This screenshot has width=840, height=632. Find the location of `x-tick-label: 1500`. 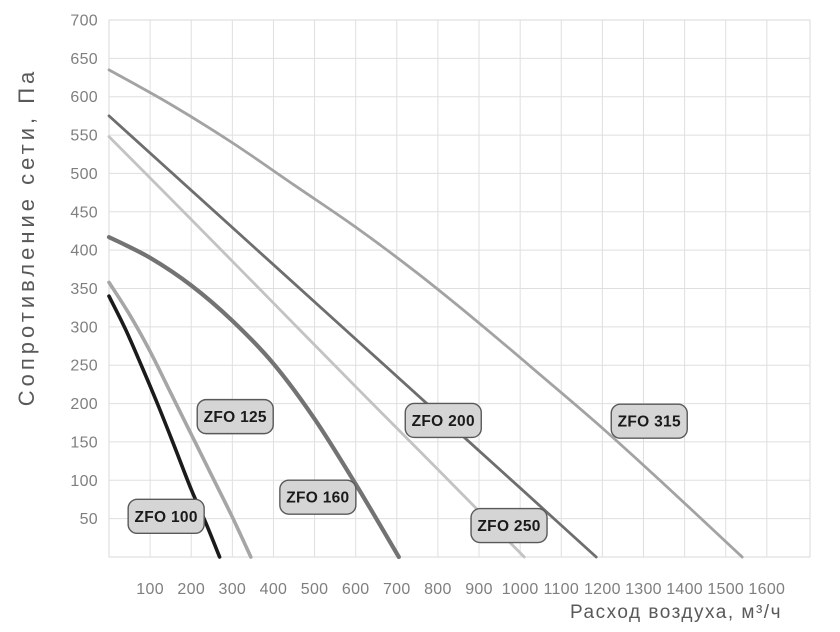

x-tick-label: 1500 is located at coordinates (725, 589).